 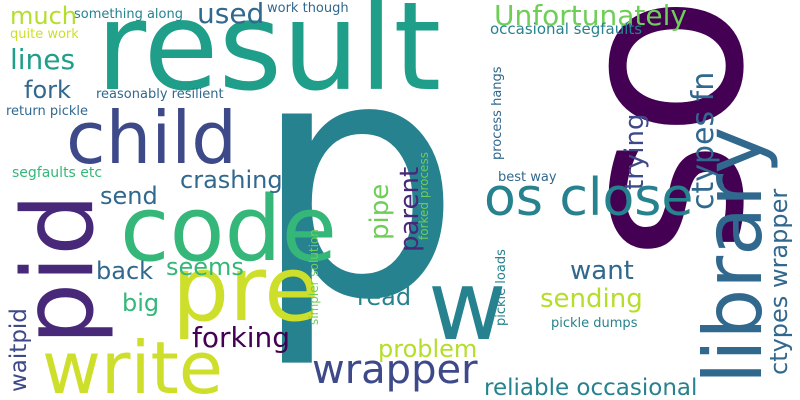 What do you see at coordinates (246, 289) in the screenshot?
I see `cloud-word: pre` at bounding box center [246, 289].